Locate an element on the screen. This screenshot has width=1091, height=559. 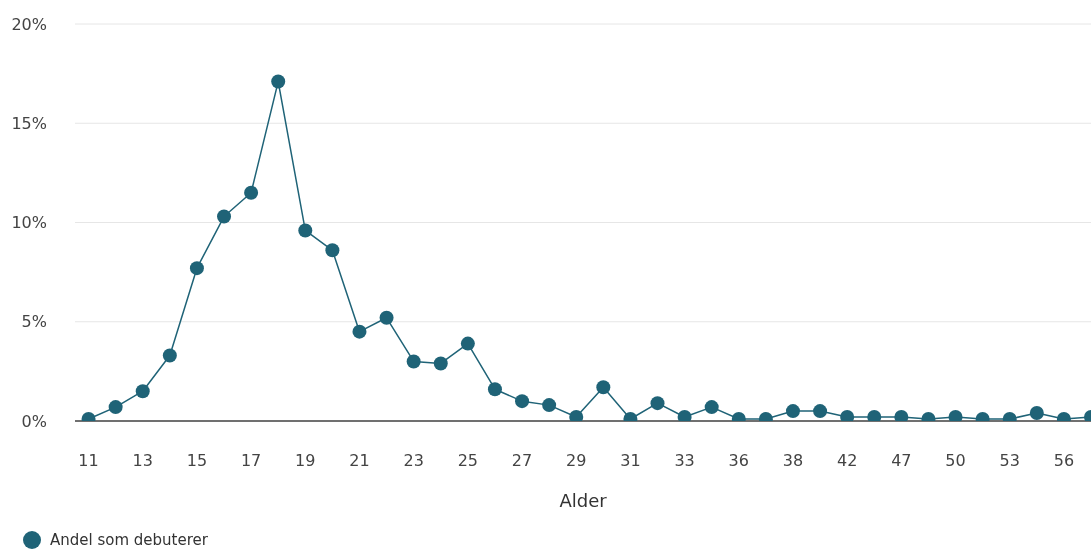
y-tick-label: 20% is located at coordinates (29, 24).